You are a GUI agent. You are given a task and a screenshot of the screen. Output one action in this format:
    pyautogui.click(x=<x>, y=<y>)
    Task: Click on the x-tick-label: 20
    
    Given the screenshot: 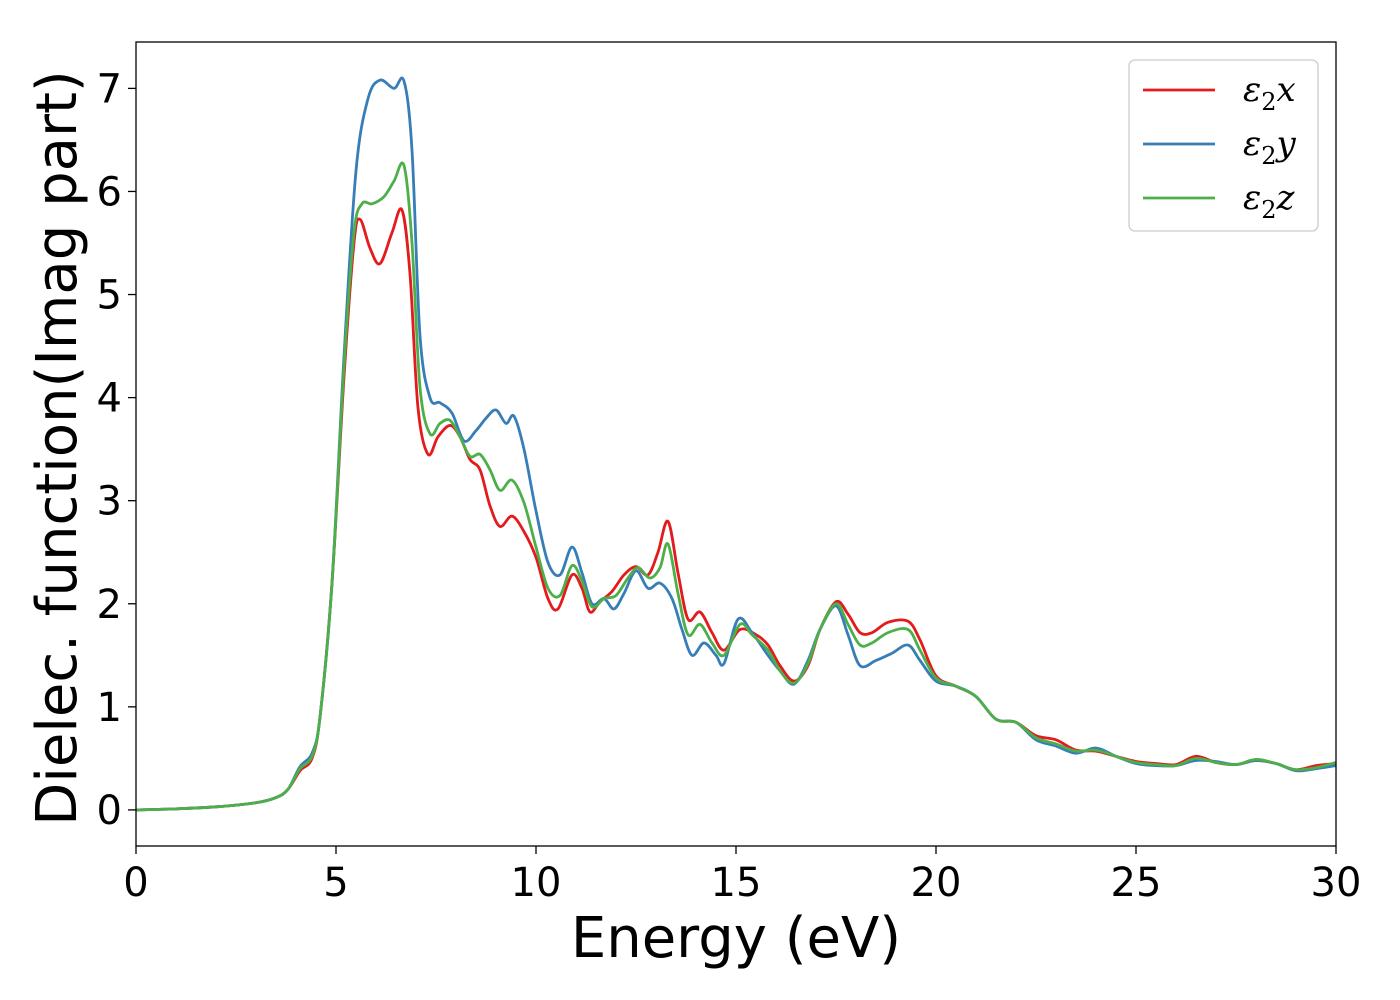 What is the action you would take?
    pyautogui.click(x=936, y=883)
    